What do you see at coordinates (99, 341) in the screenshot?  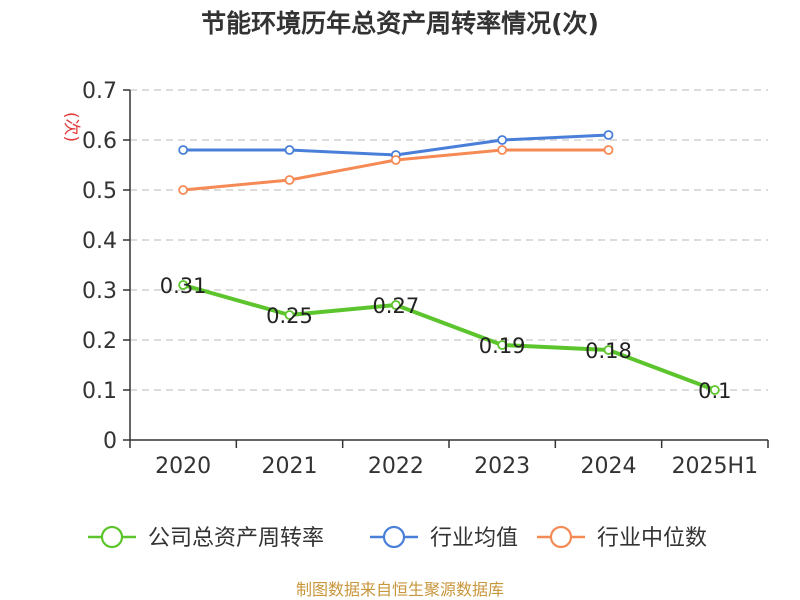 I see `y-tick-label: 0.2` at bounding box center [99, 341].